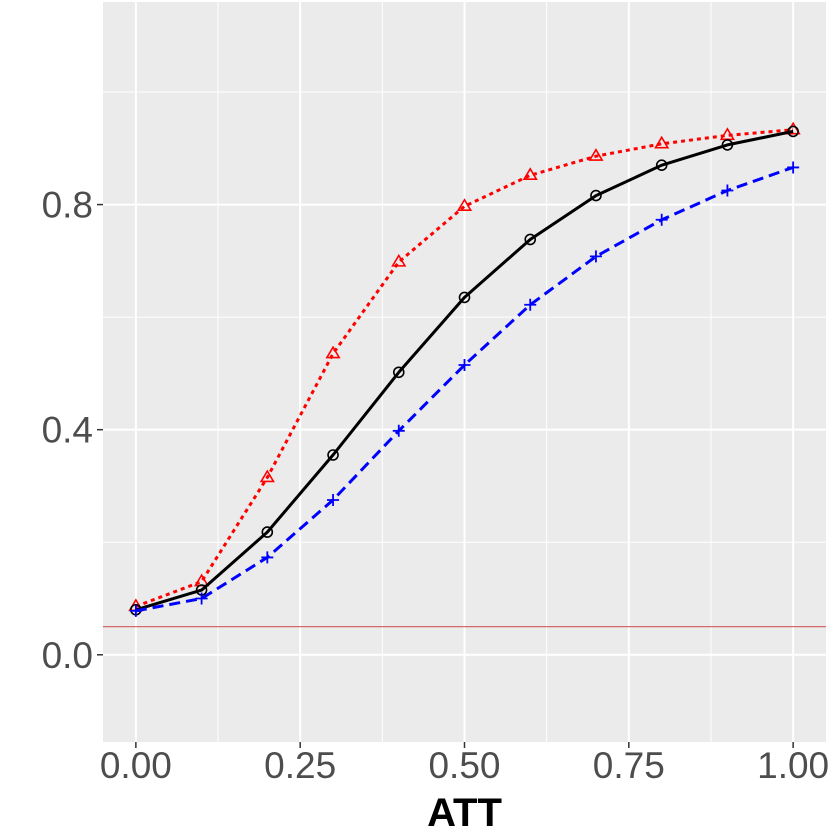 This screenshot has height=830, width=830. Describe the element at coordinates (300, 765) in the screenshot. I see `x-tick-label: 0.25` at that location.